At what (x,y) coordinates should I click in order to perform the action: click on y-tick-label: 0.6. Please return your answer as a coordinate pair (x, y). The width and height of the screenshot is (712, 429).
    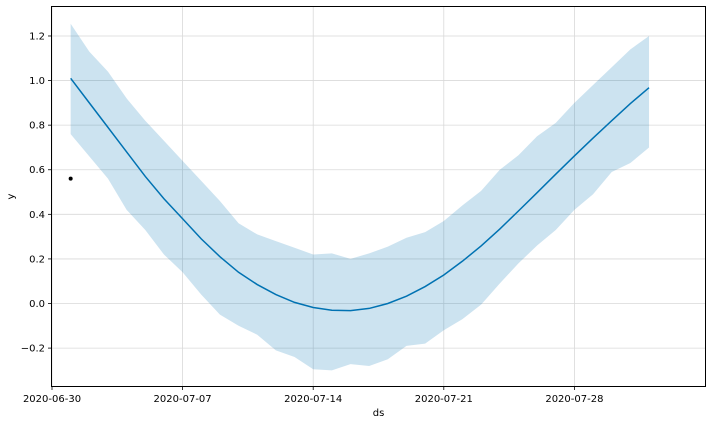
    Looking at the image, I should click on (37, 170).